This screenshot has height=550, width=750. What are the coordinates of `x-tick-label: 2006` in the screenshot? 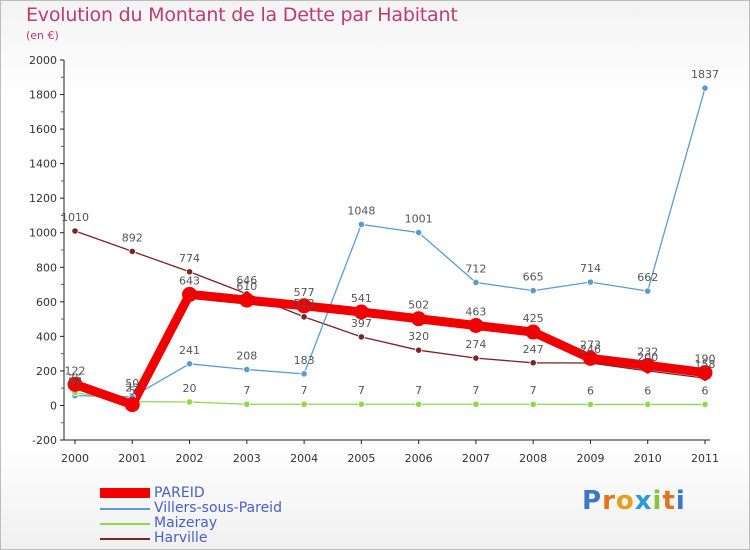 It's located at (419, 458).